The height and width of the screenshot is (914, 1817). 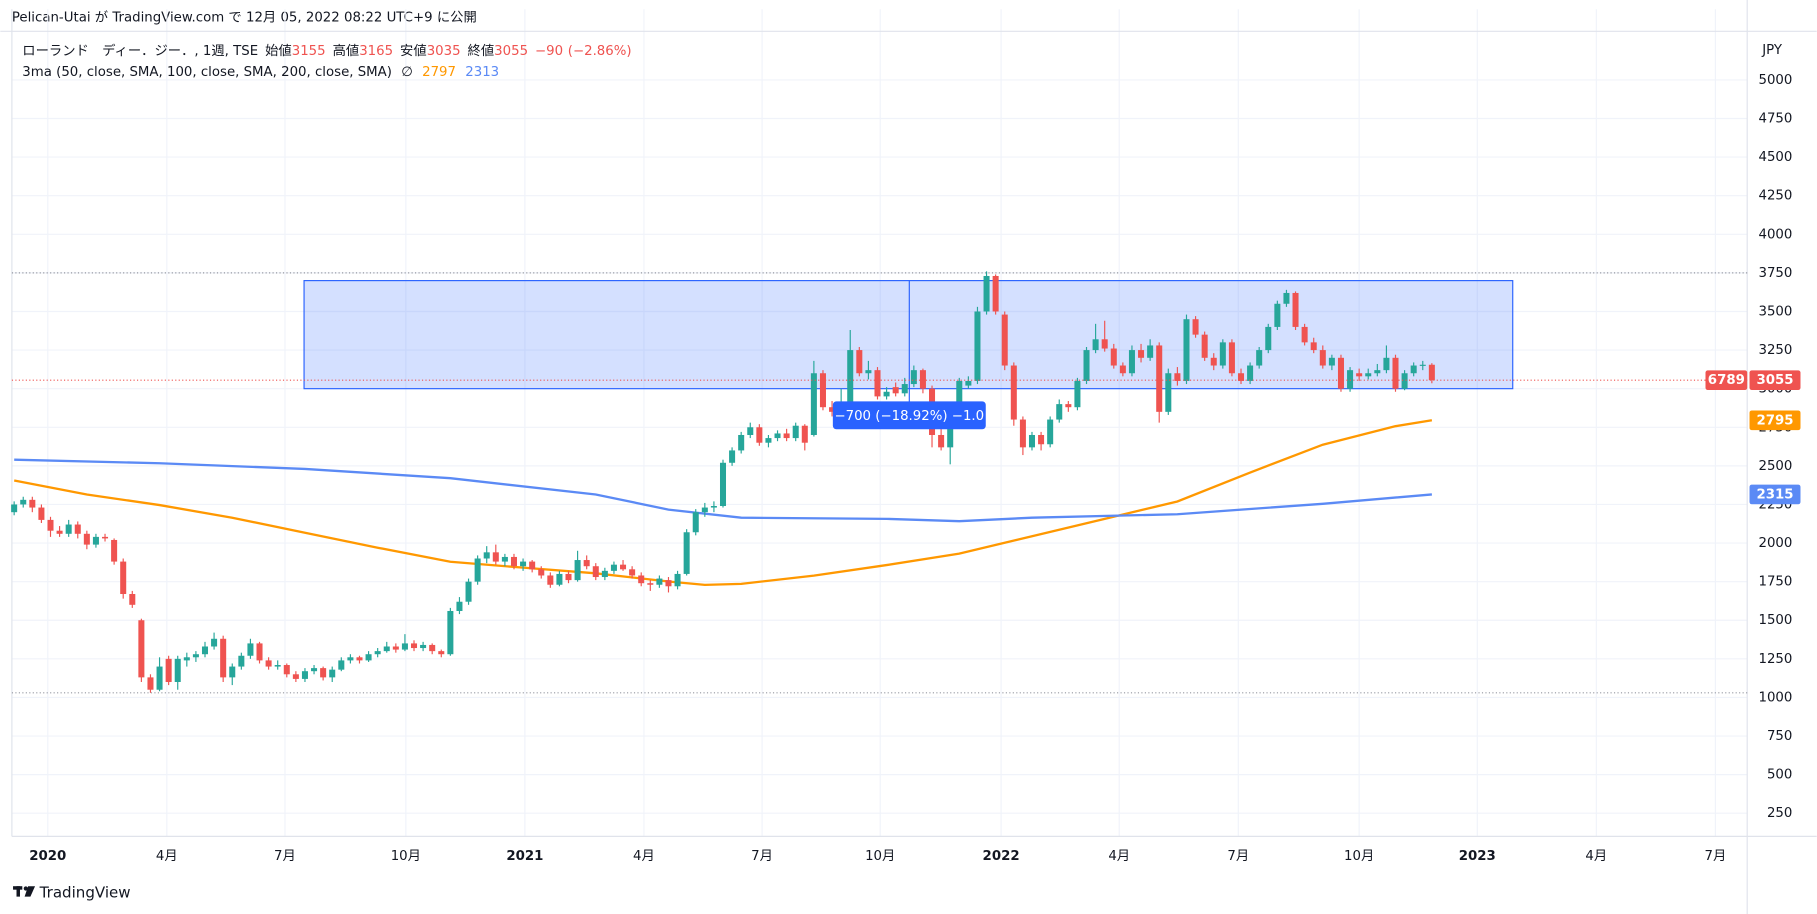 What do you see at coordinates (1775, 119) in the screenshot?
I see `y-tick-label: 4750` at bounding box center [1775, 119].